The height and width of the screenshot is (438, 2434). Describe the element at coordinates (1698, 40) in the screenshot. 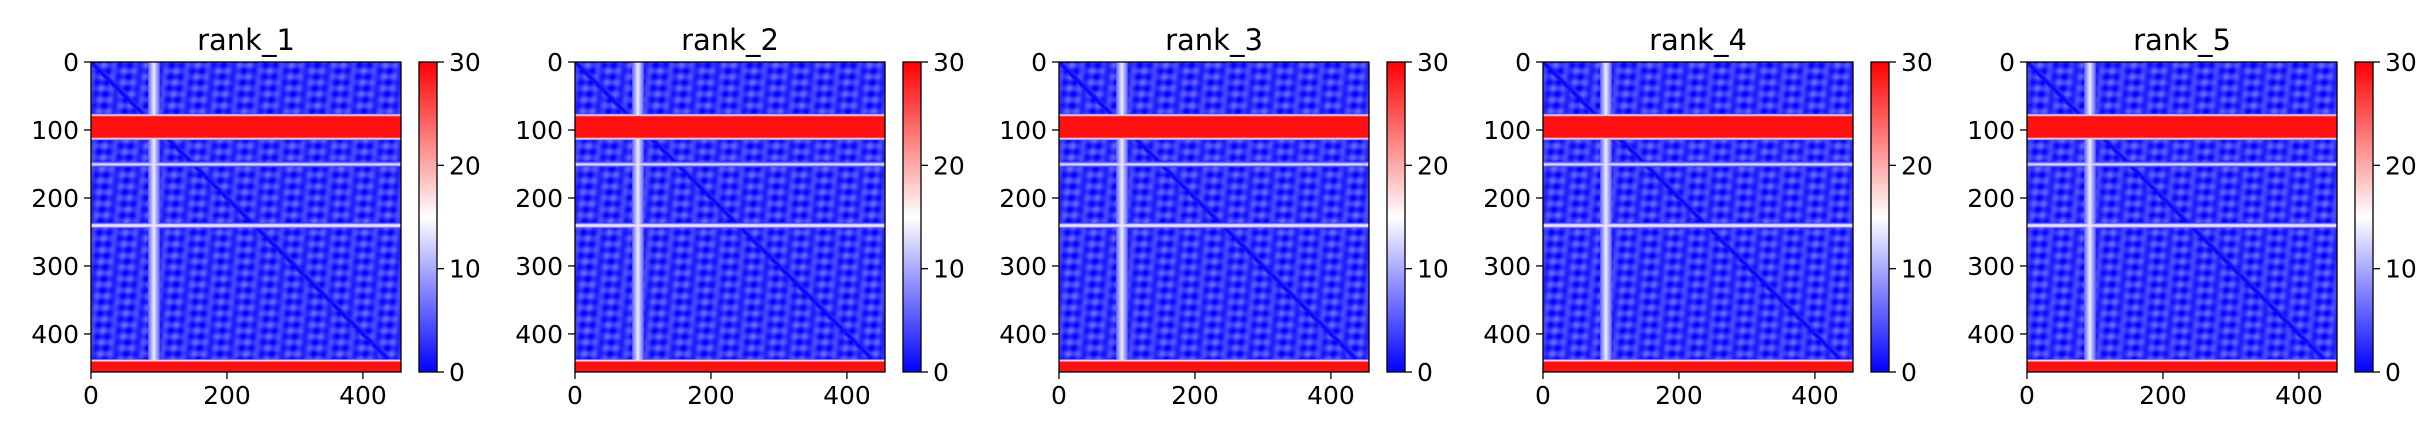

I see `panel-title: rank_4` at that location.